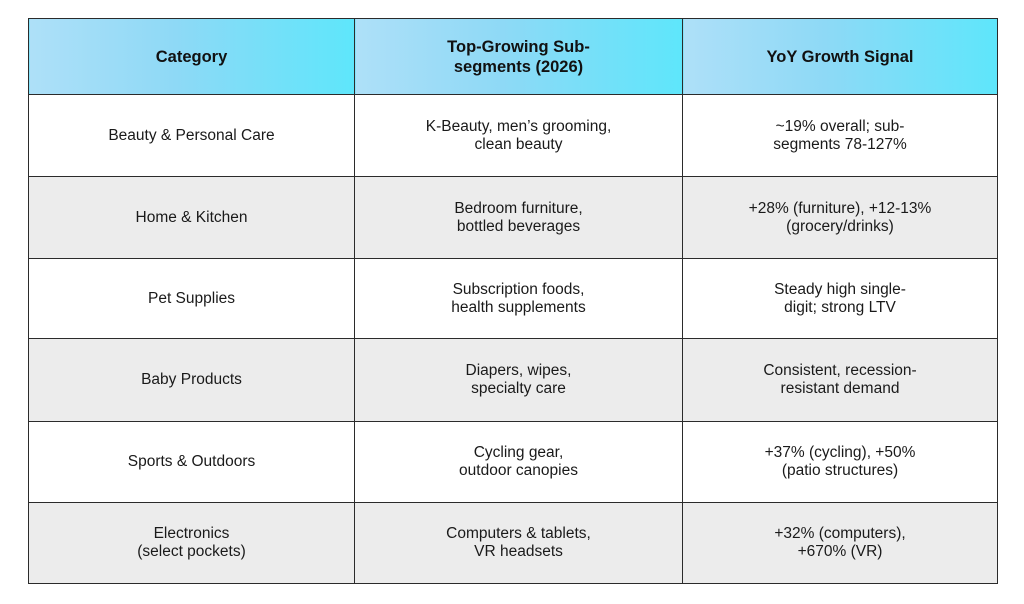  What do you see at coordinates (518, 56) in the screenshot?
I see `header-subsegments: Top-Growing Sub- segments (2026)` at bounding box center [518, 56].